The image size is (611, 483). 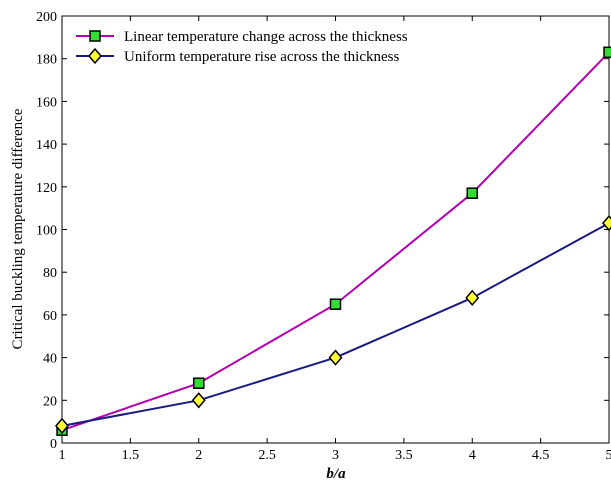 What do you see at coordinates (404, 455) in the screenshot?
I see `x-tick-label: 3.5` at bounding box center [404, 455].